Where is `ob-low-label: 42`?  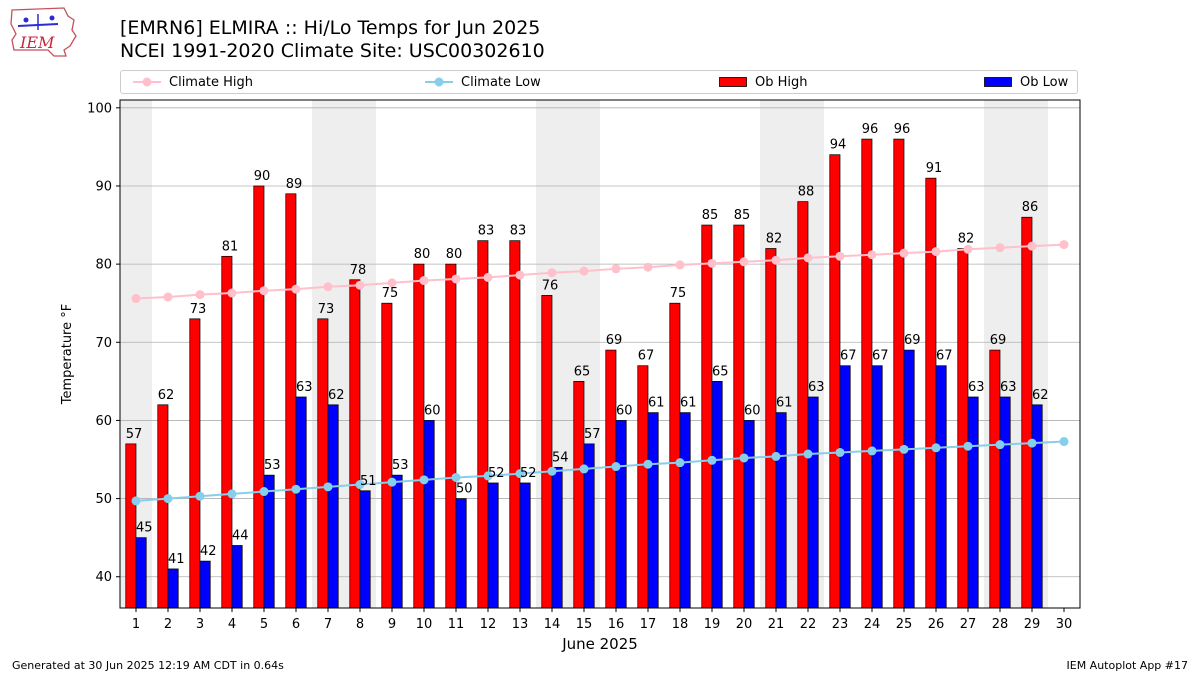
ob-low-label: 42 is located at coordinates (208, 551).